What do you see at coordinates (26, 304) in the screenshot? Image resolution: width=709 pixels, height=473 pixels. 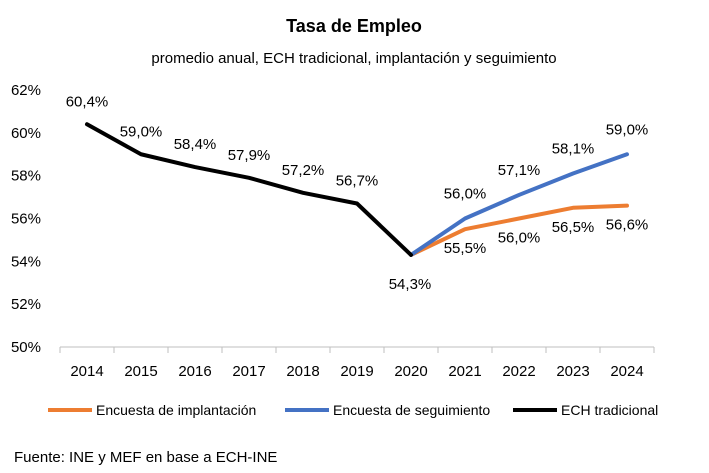 I see `y-tick-label: 52%` at bounding box center [26, 304].